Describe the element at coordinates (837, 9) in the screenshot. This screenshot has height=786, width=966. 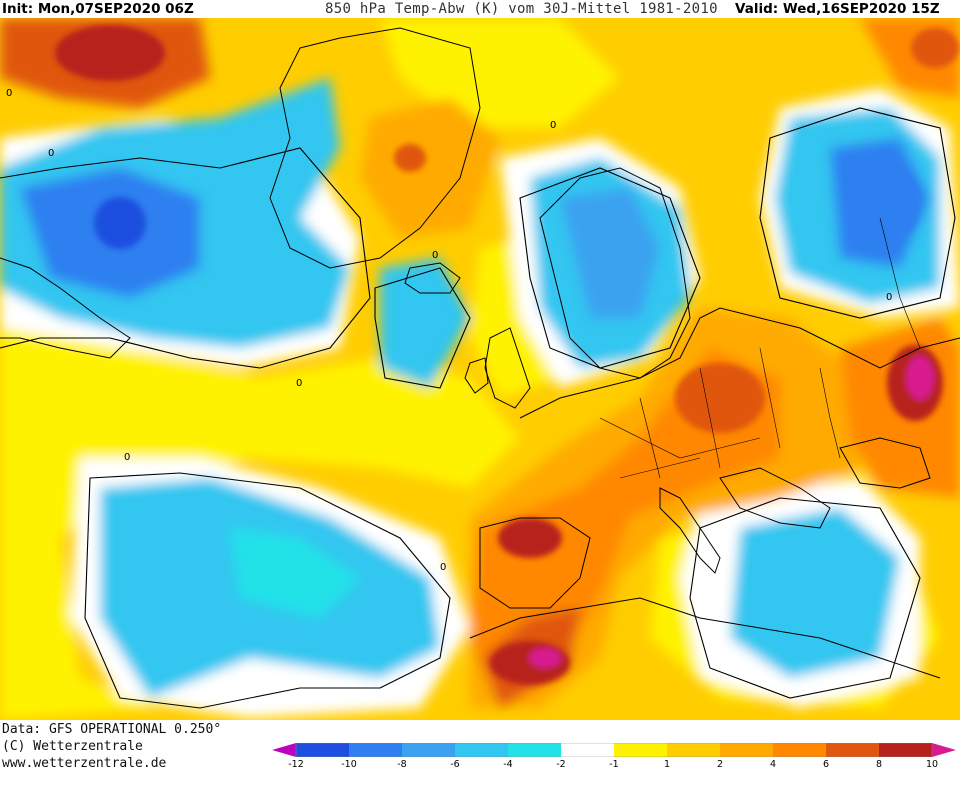
I see `valid-time: Valid: Wed,16SEP2020 15Z` at that location.